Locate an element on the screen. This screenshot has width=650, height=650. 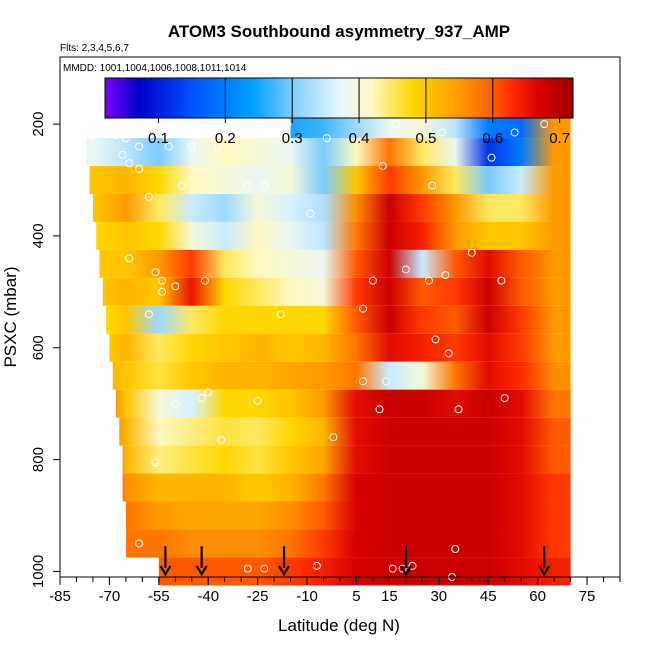
flights-label: Flts: 2,3,4,5,6,7 is located at coordinates (94, 48).